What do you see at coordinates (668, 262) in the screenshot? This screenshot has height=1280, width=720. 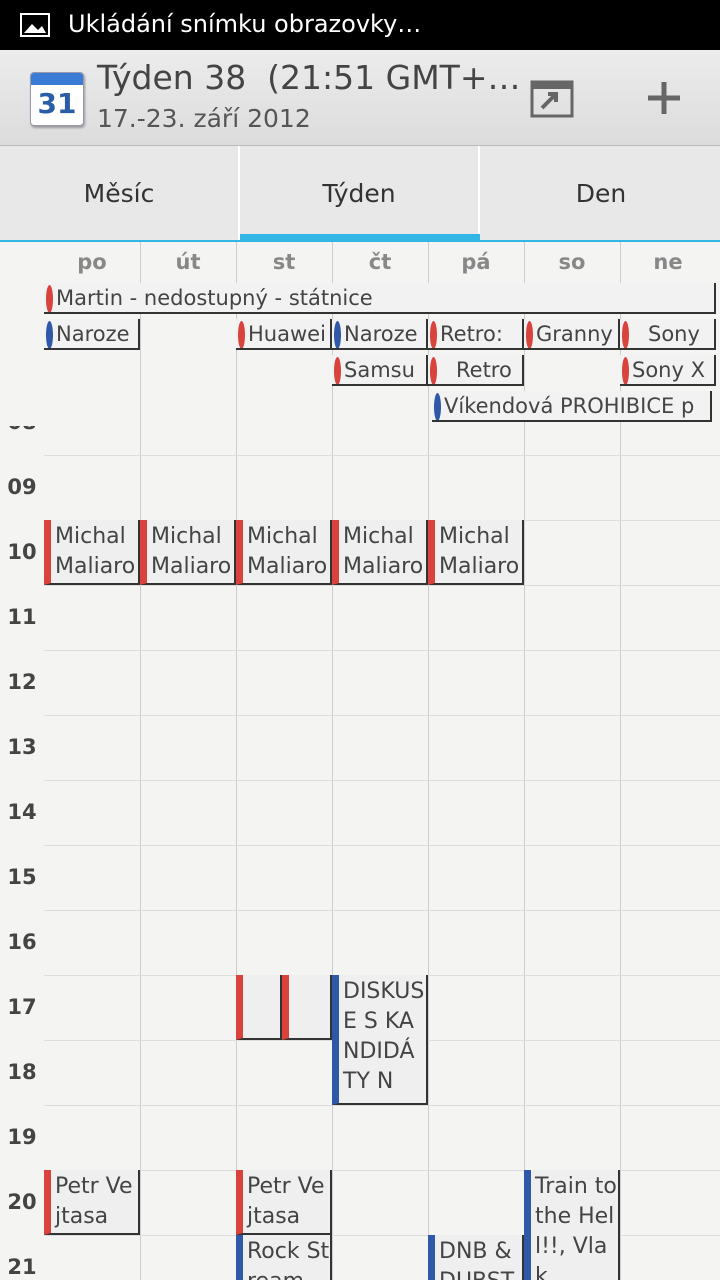 I see `day-header: ne` at bounding box center [668, 262].